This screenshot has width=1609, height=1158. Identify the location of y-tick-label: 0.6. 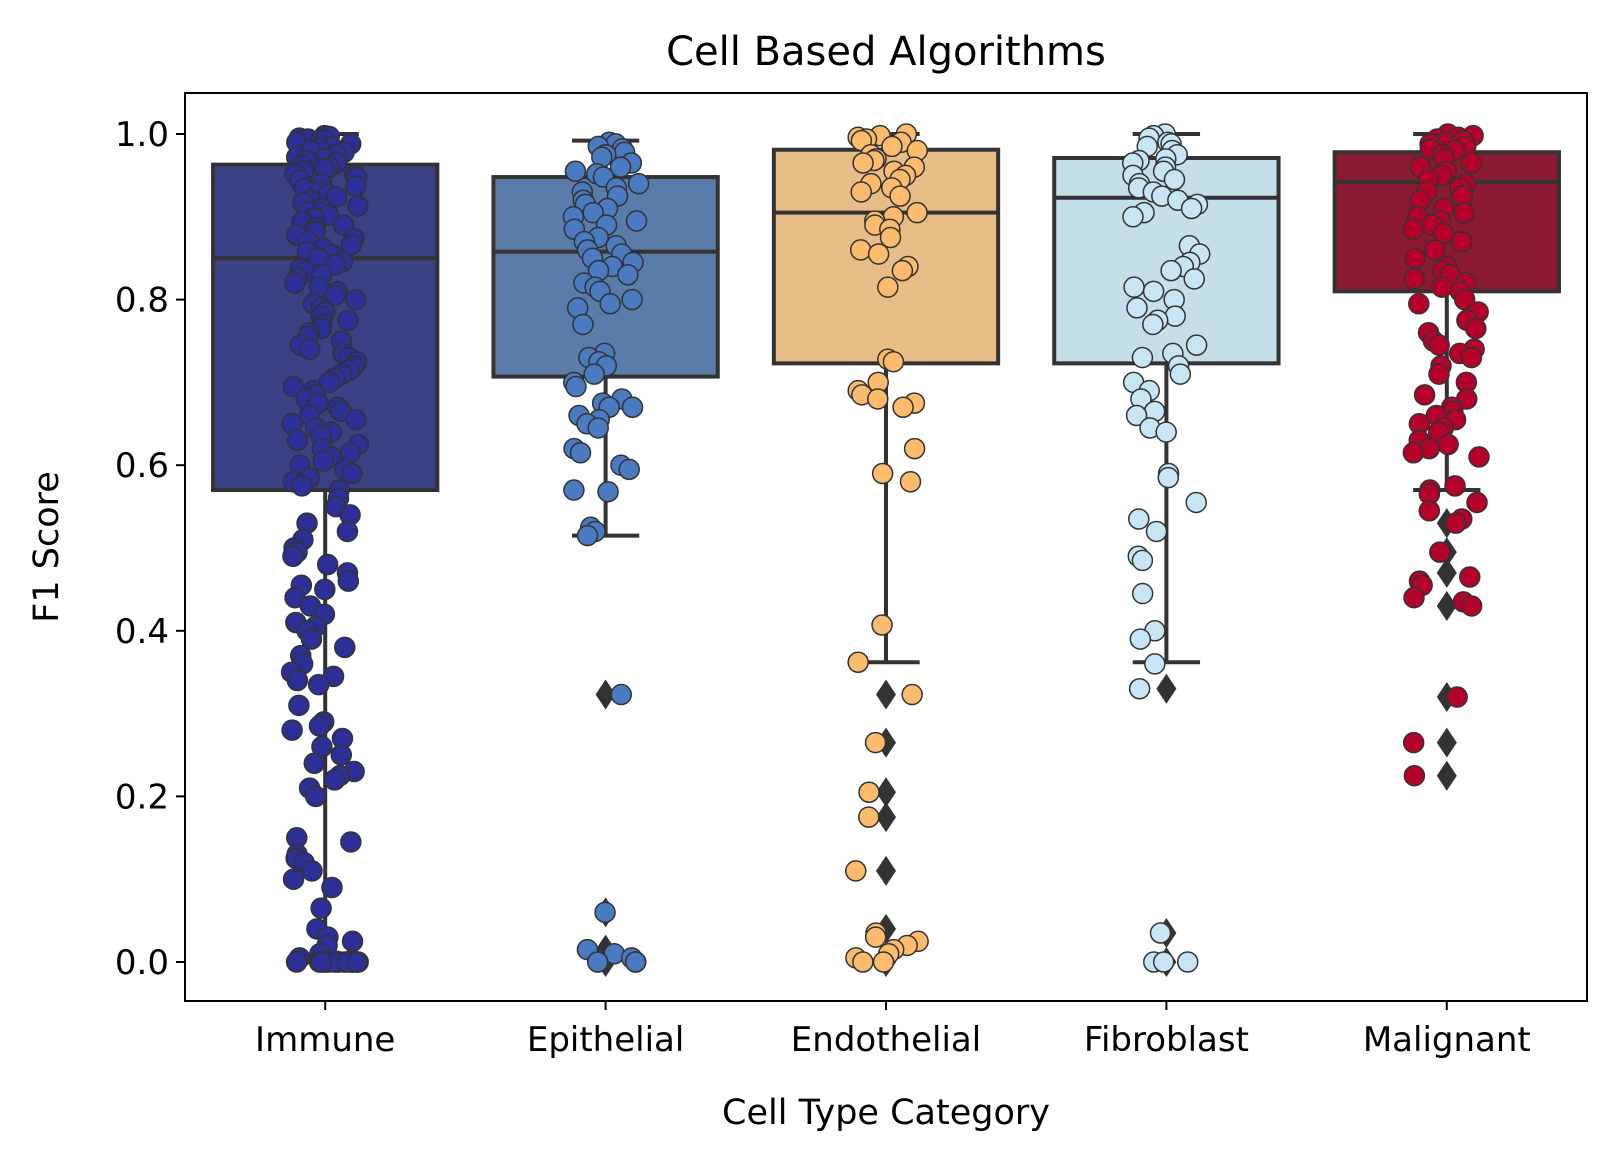
(142, 466).